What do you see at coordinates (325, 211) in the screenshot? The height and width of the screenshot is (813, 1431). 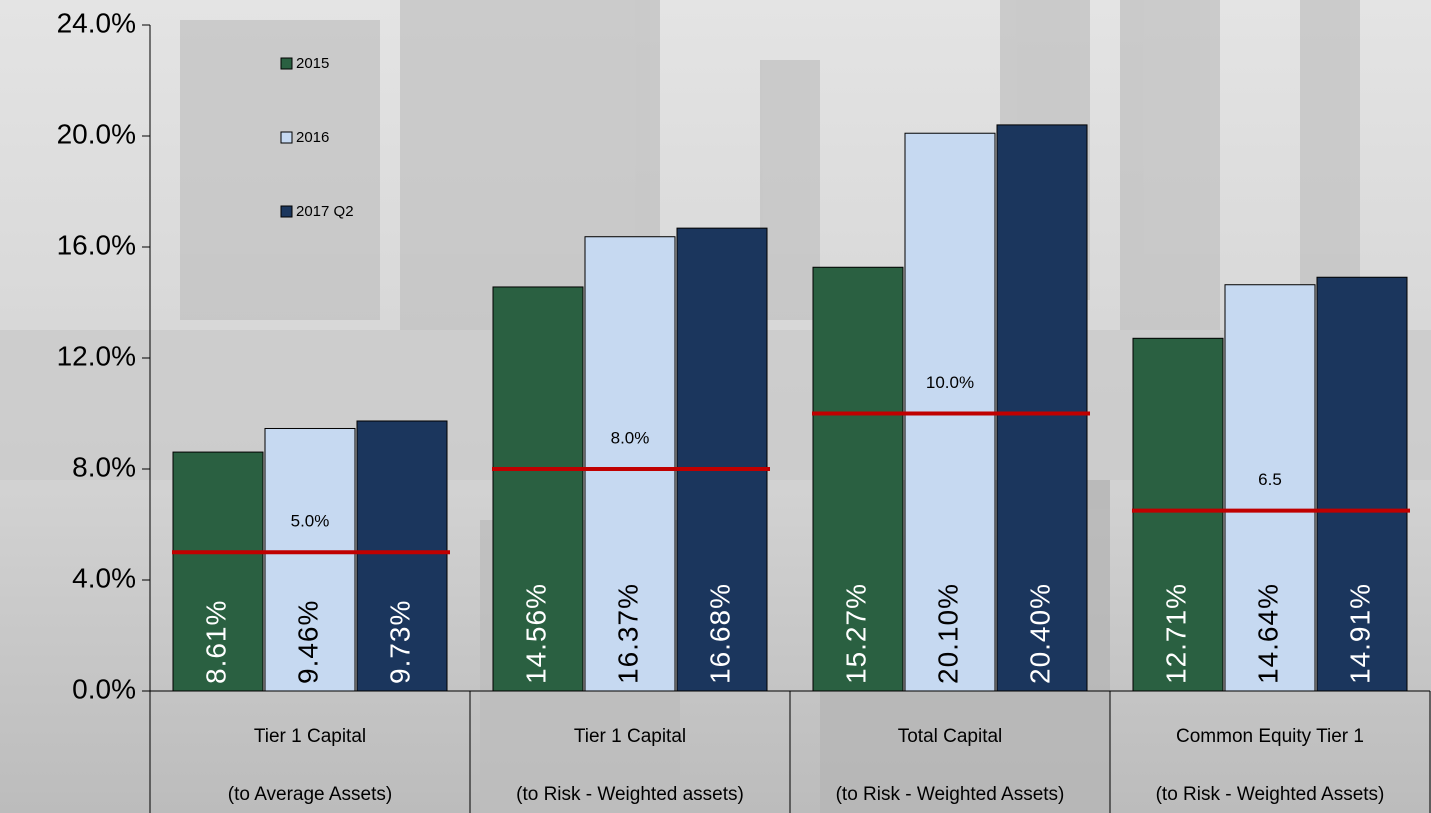 I see `legend-label: 2017 Q2` at bounding box center [325, 211].